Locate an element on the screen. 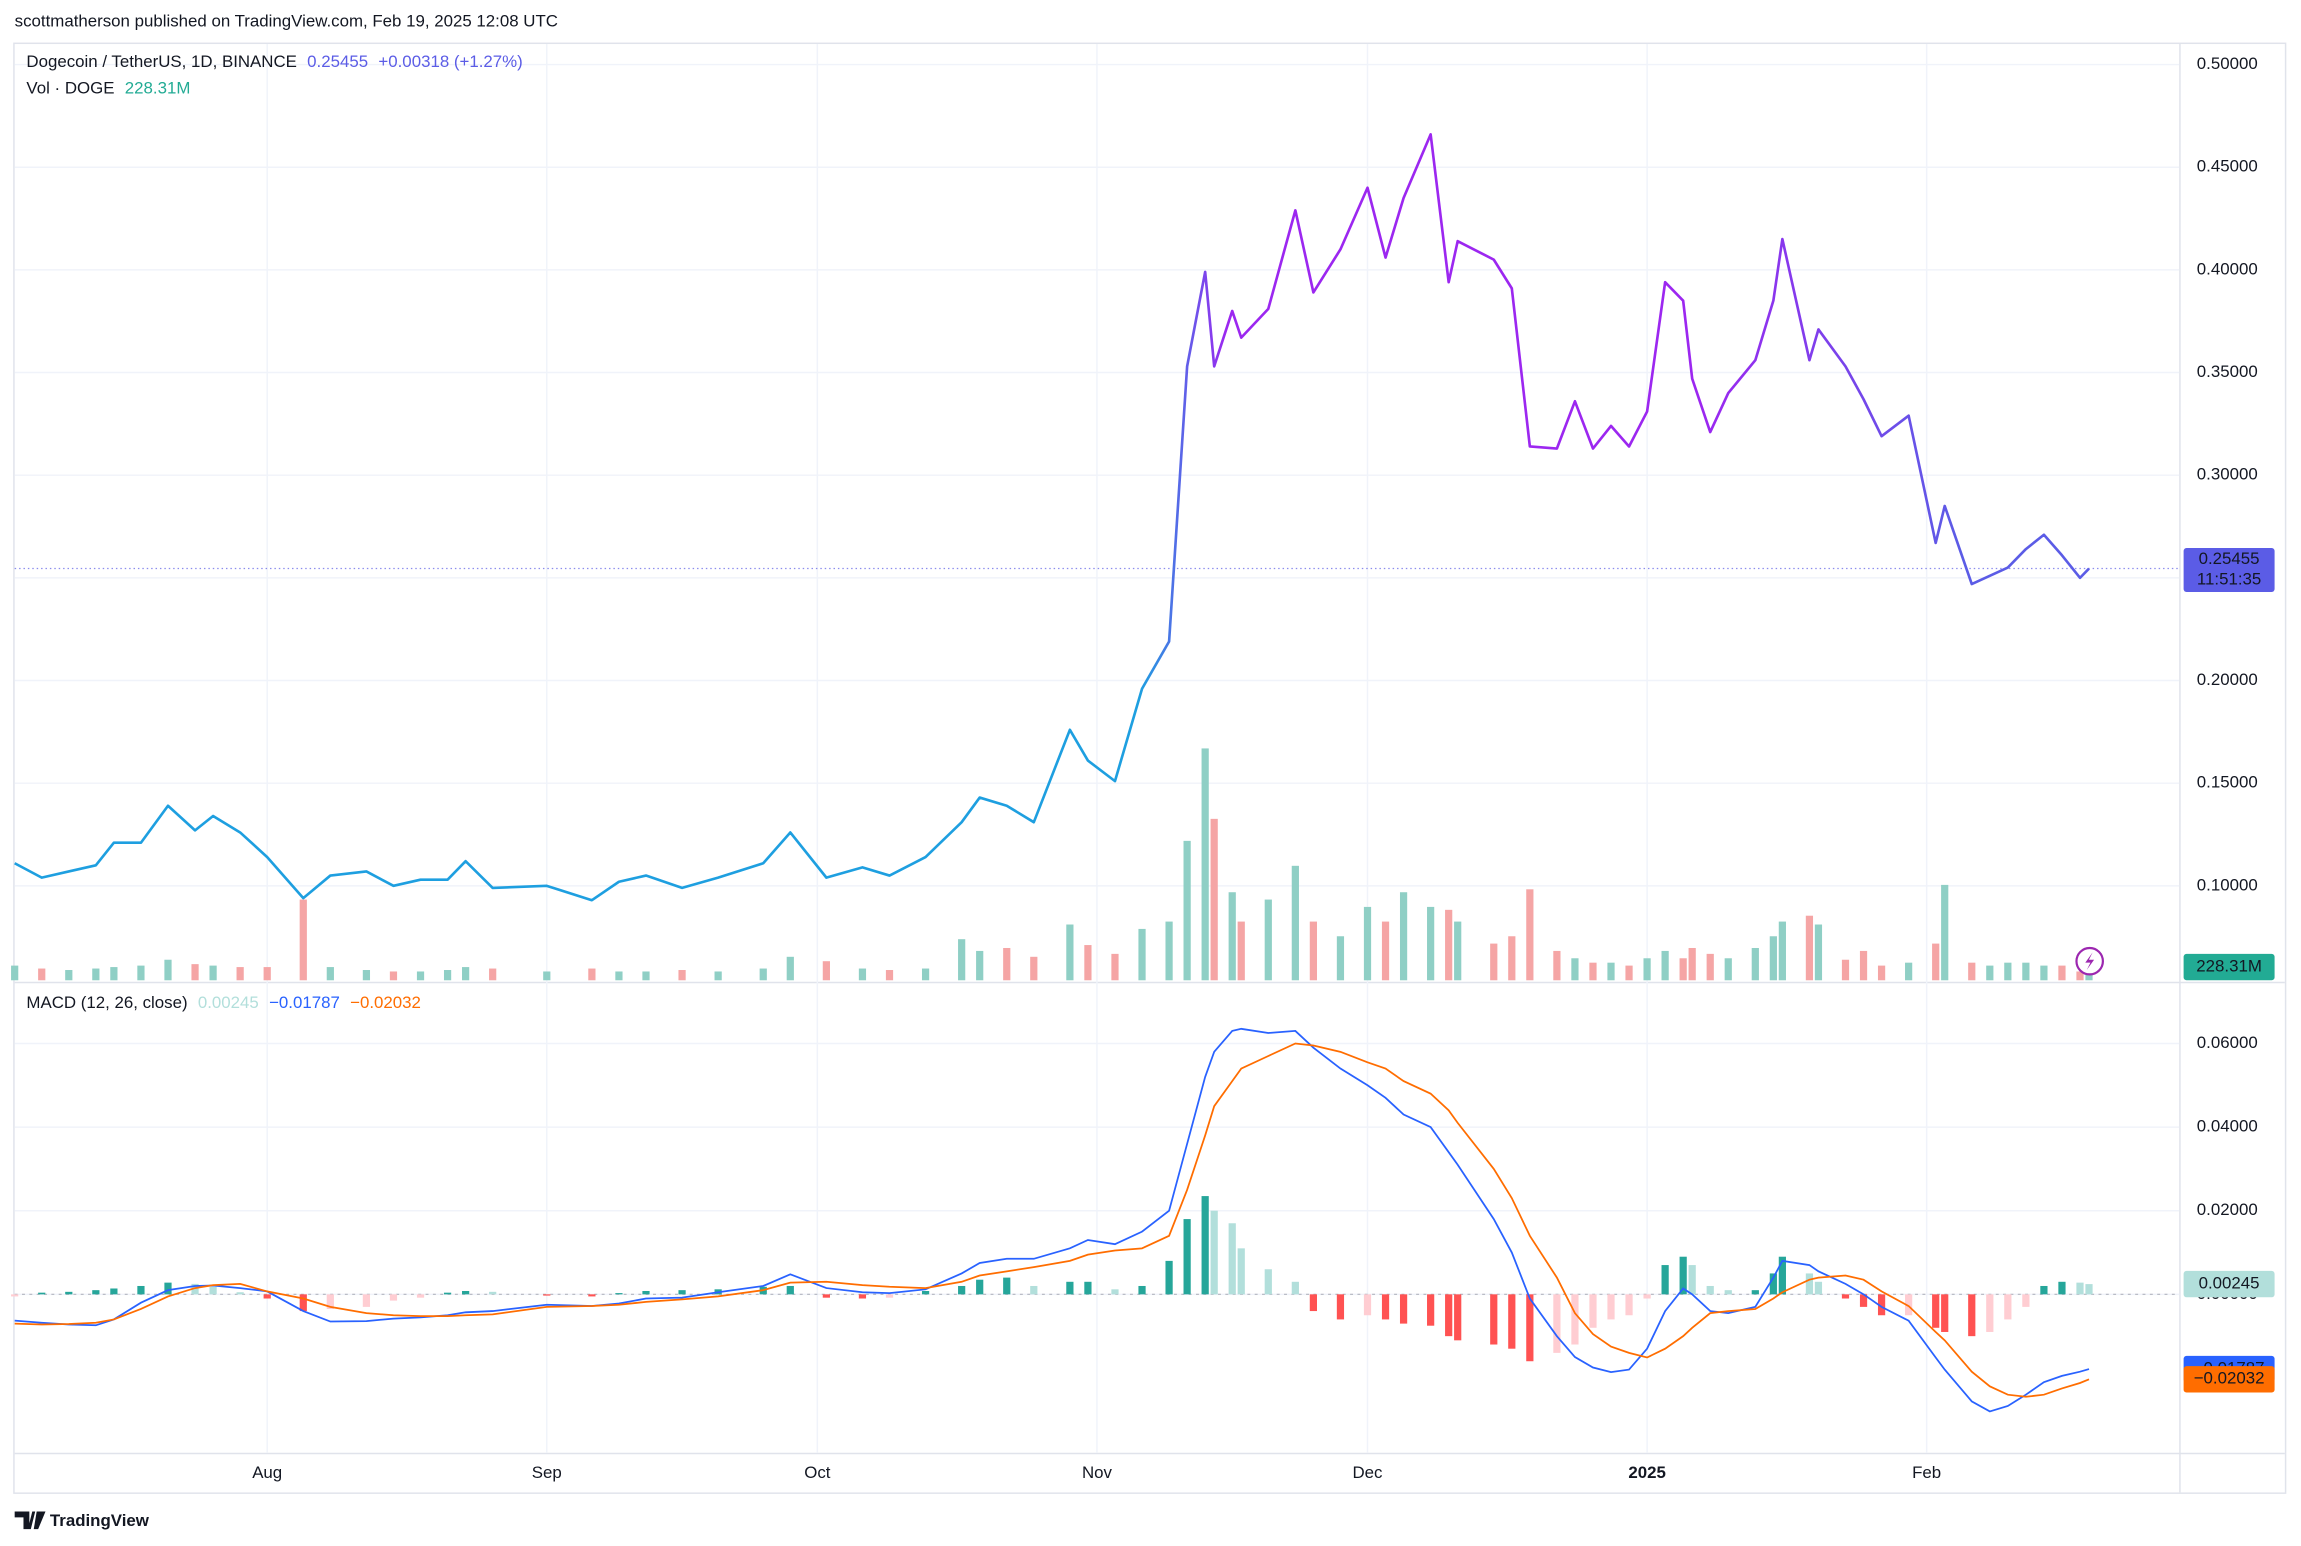 This screenshot has width=2301, height=1546. y-tick-label: 0.45000 is located at coordinates (2227, 166).